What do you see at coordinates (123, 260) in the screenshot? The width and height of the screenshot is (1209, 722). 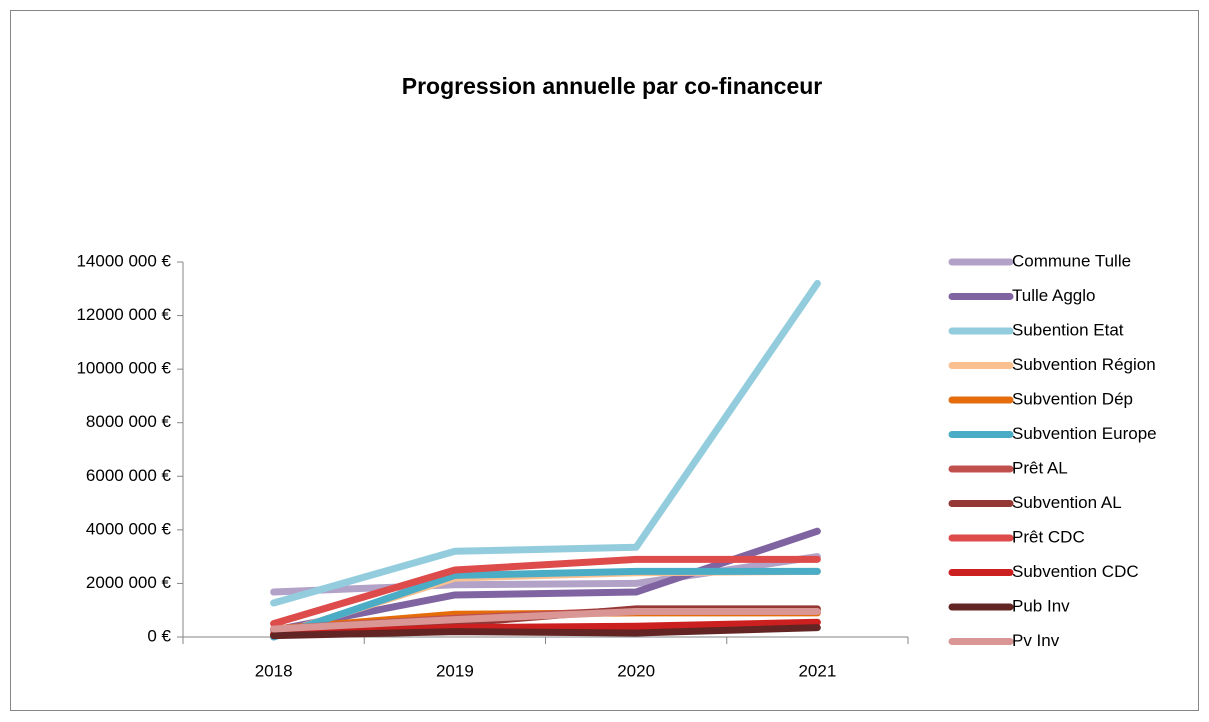 I see `y-tick-label: 14000 000 €` at bounding box center [123, 260].